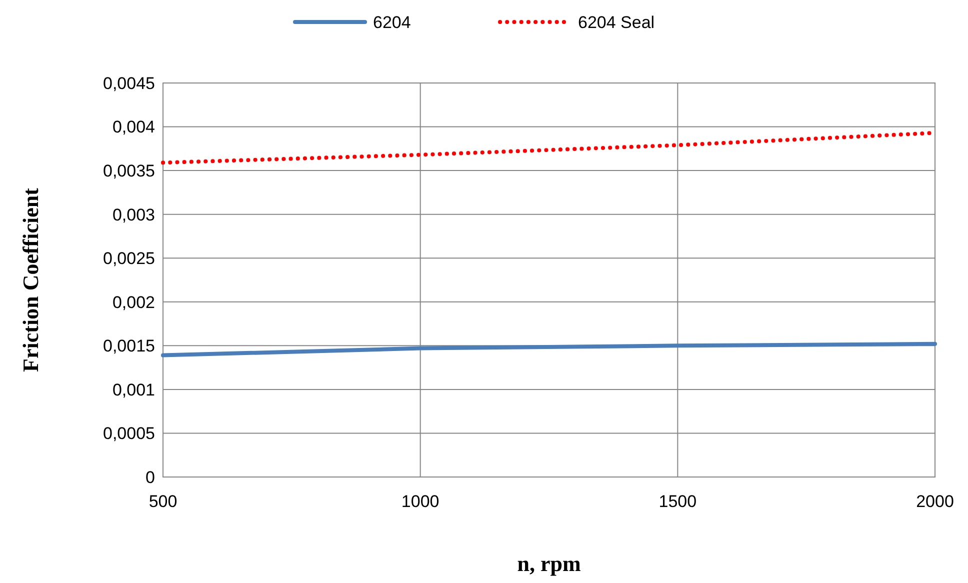 Image resolution: width=968 pixels, height=583 pixels. What do you see at coordinates (30, 279) in the screenshot?
I see `y-axis-title: Friction Coefficient` at bounding box center [30, 279].